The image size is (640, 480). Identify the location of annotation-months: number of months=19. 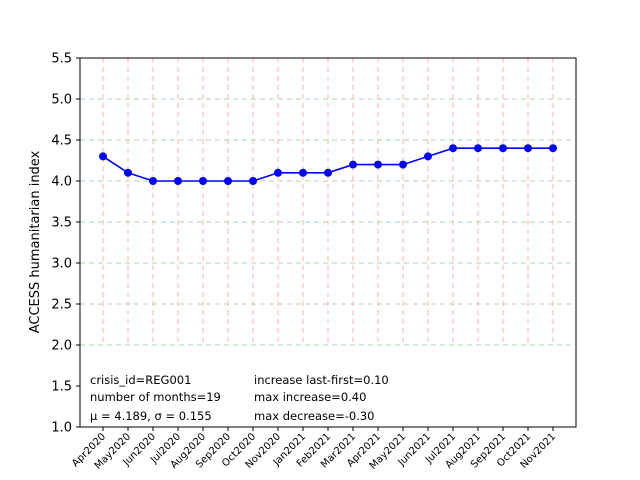
(155, 397).